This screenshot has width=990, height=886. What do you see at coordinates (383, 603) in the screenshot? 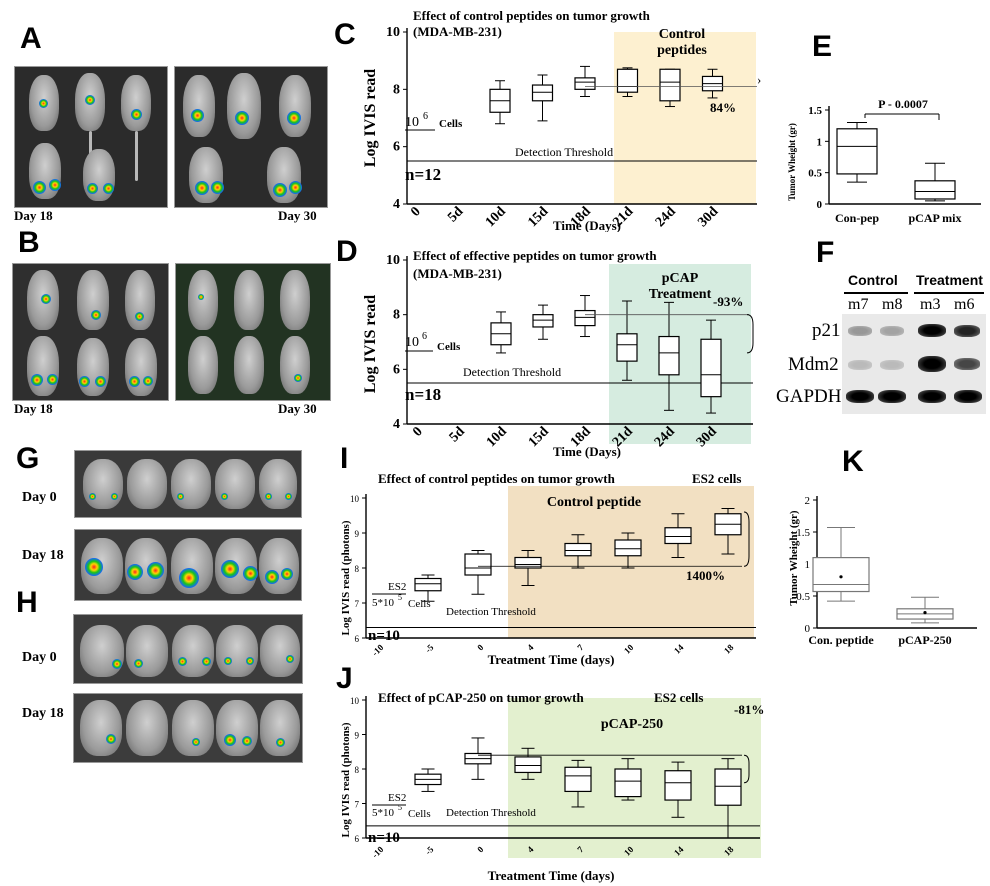
I see `cells-base: 5*10` at bounding box center [383, 603].